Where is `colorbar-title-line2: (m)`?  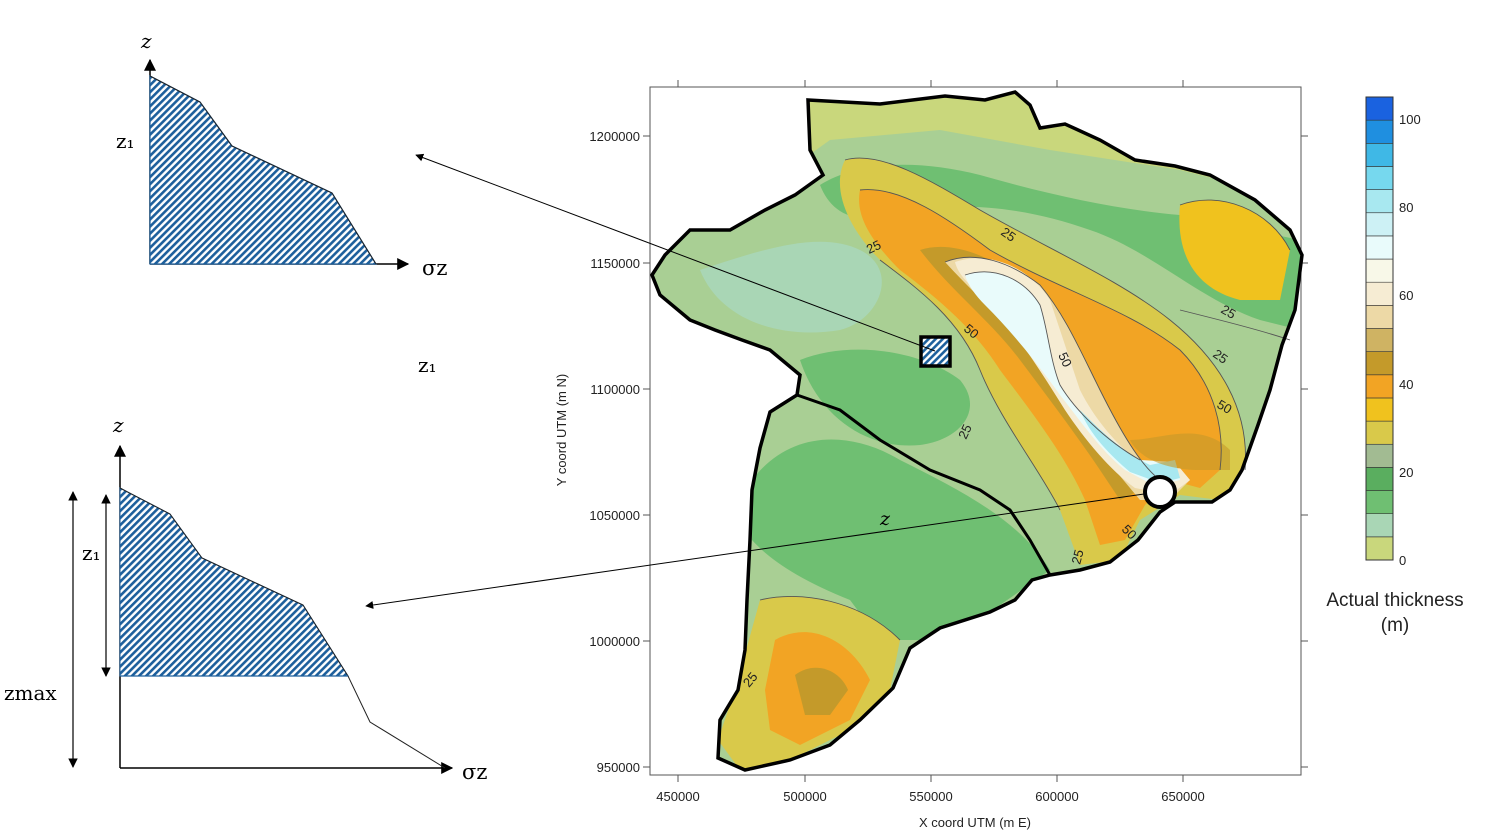 colorbar-title-line2: (m) is located at coordinates (1395, 625).